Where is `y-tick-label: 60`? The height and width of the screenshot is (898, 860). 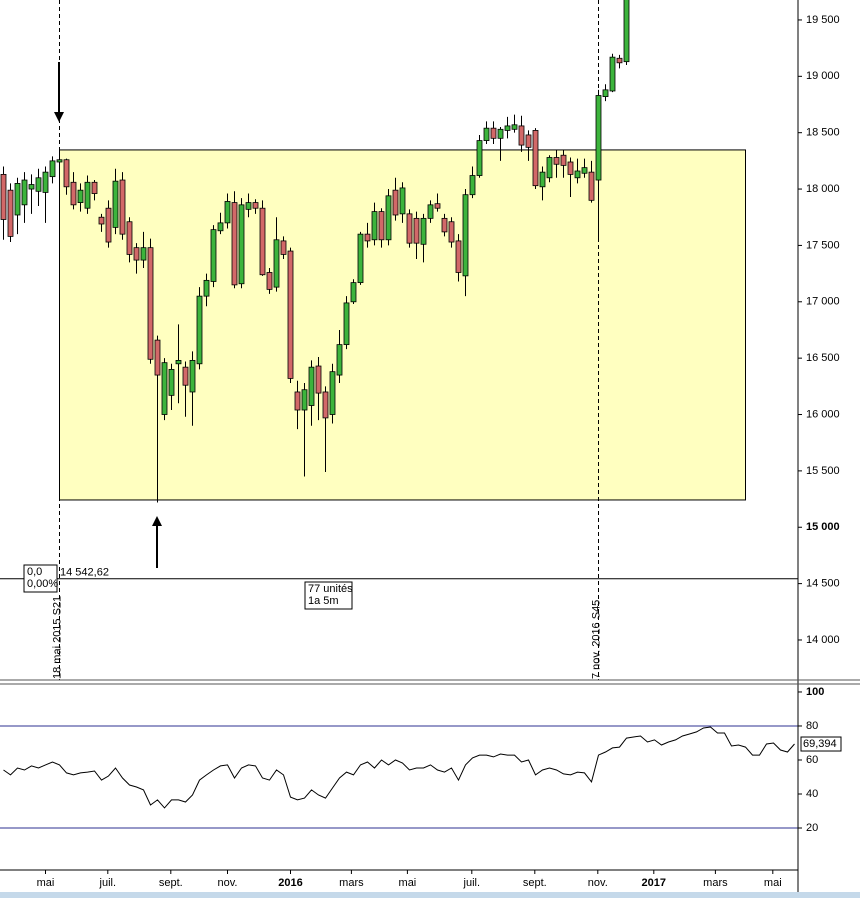
y-tick-label: 60 is located at coordinates (812, 760).